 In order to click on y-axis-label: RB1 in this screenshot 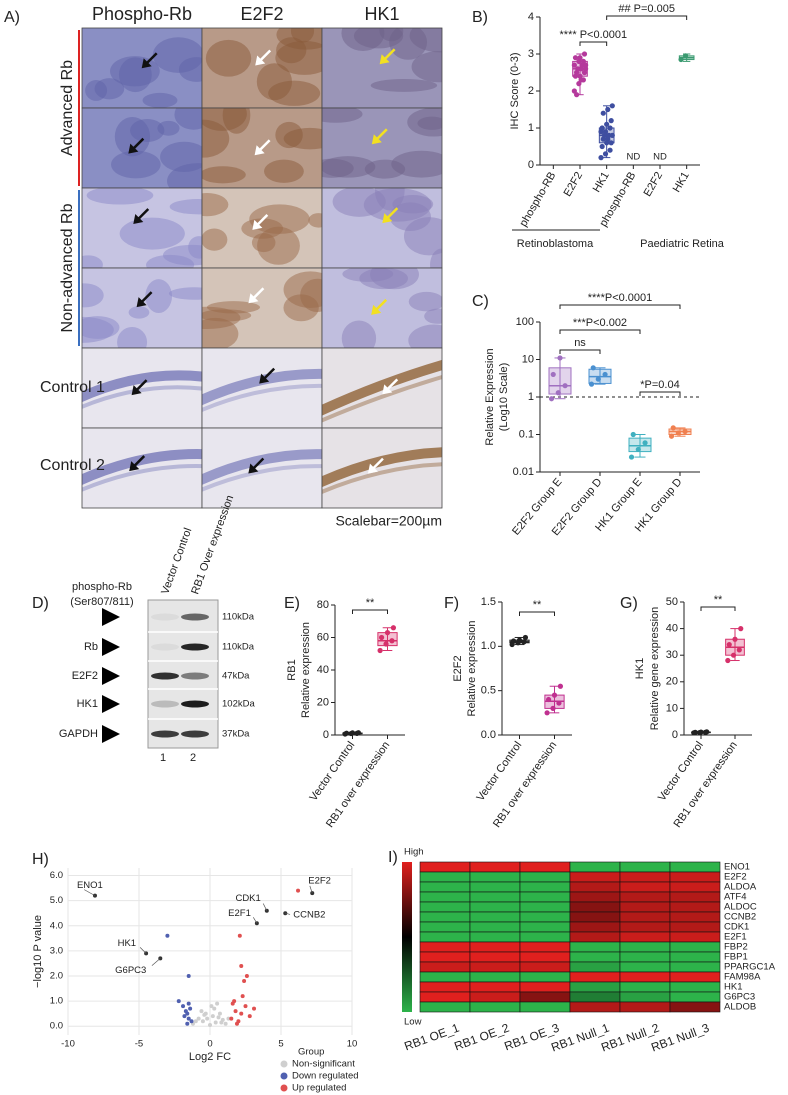, I will do `click(292, 669)`.